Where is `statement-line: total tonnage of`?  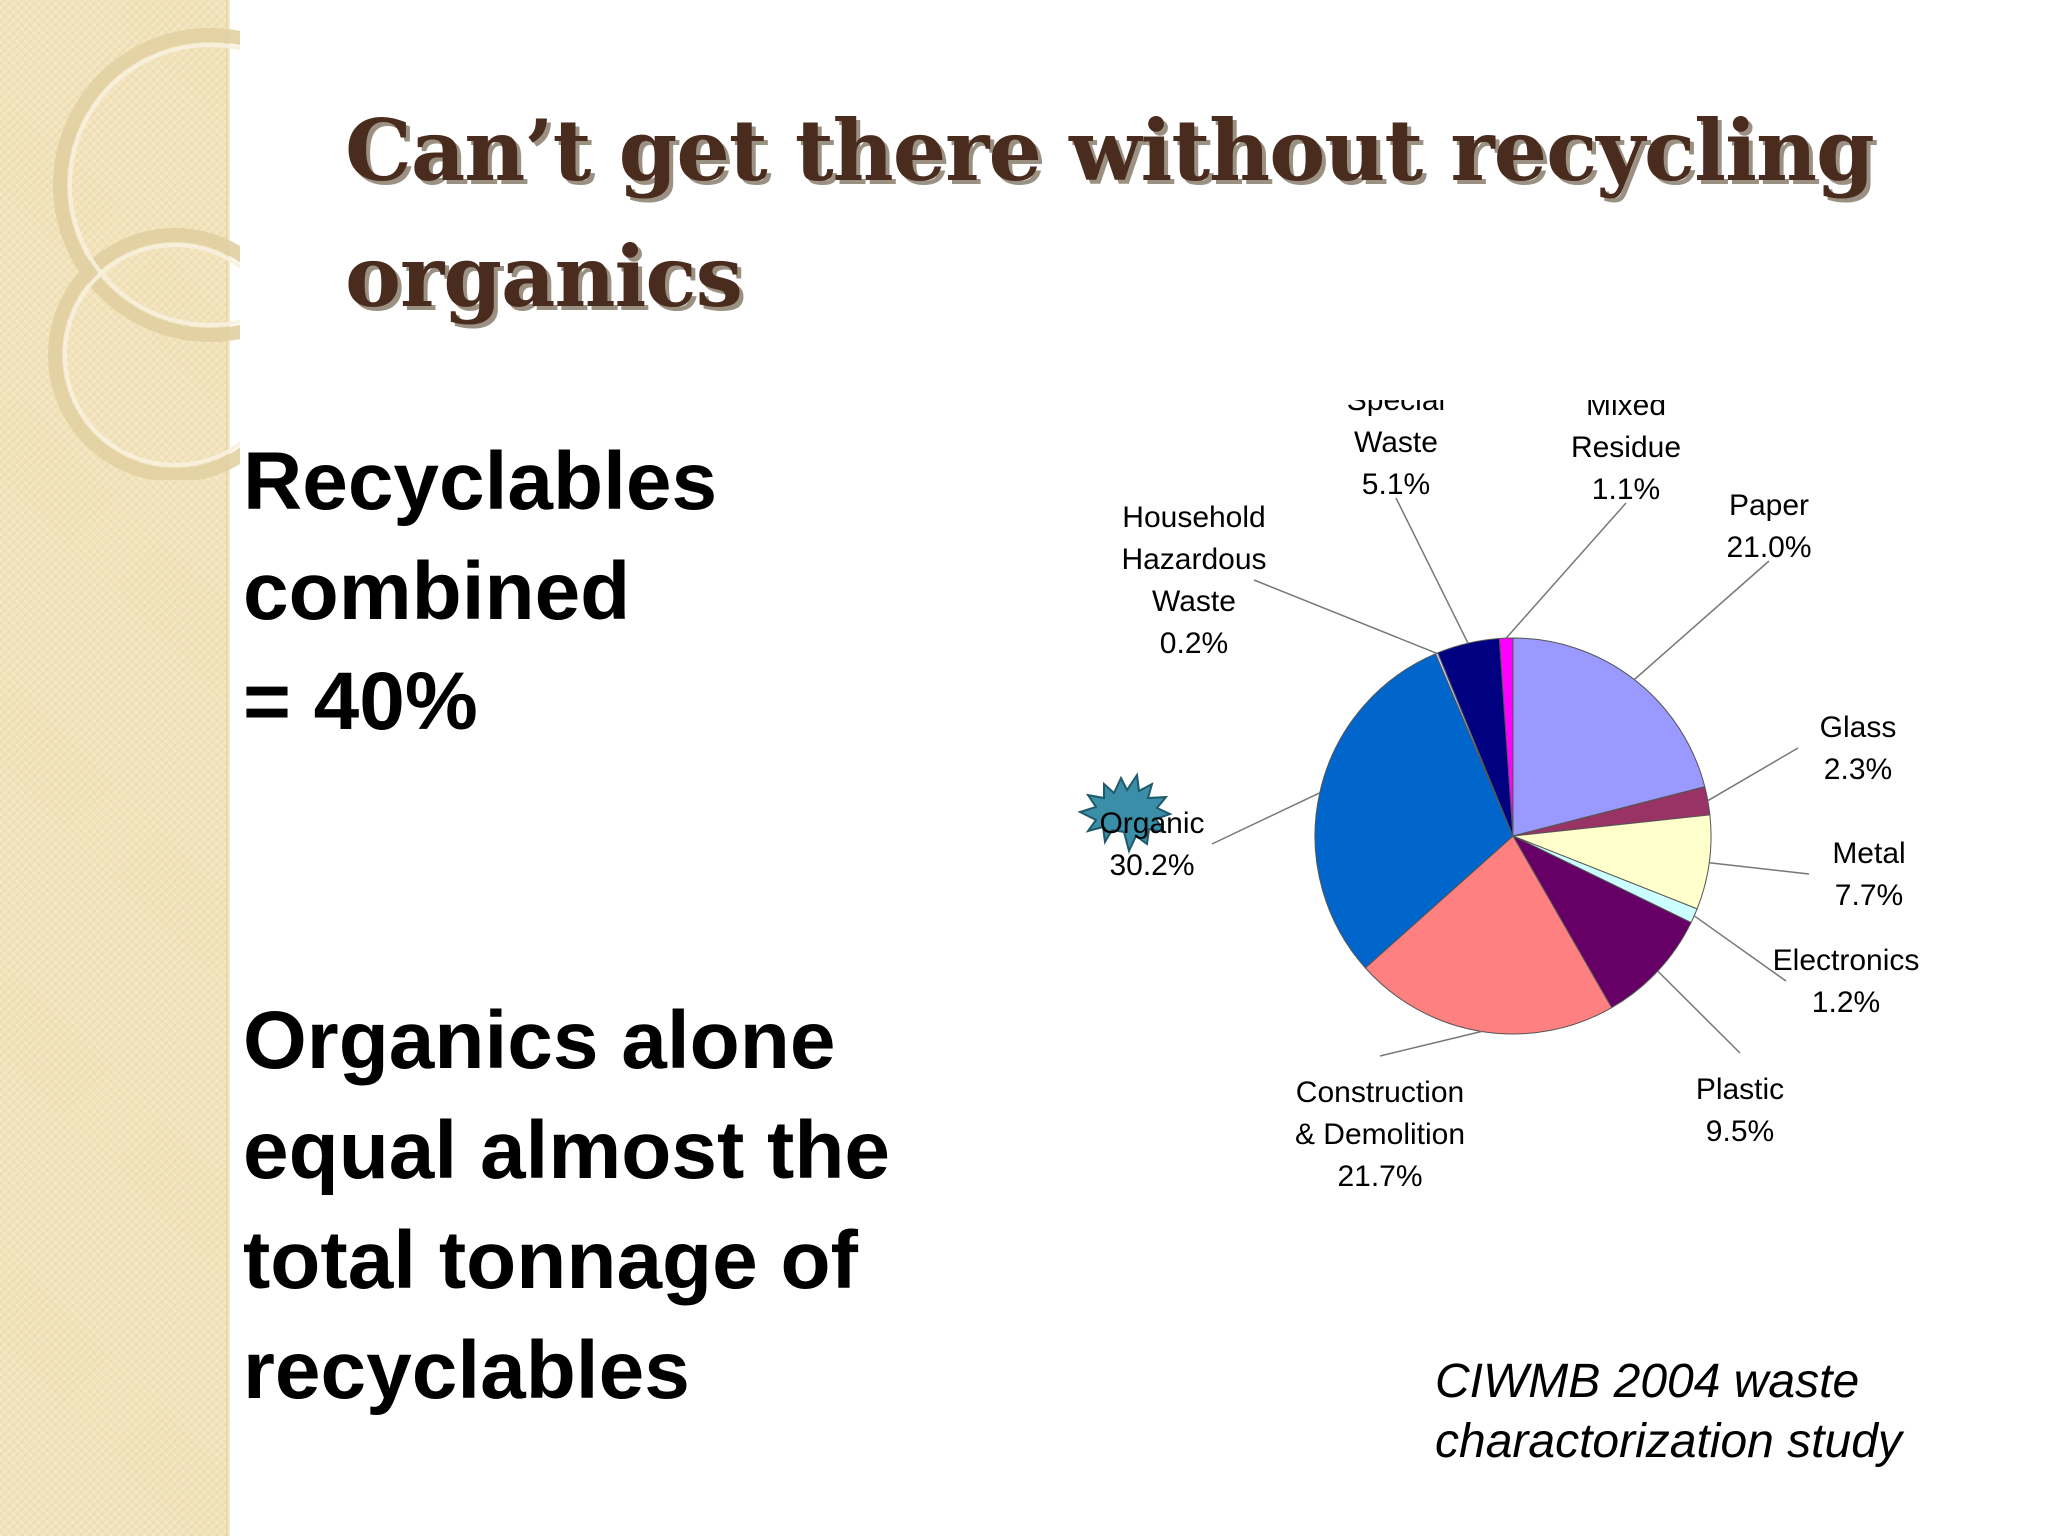 statement-line: total tonnage of is located at coordinates (550, 1260).